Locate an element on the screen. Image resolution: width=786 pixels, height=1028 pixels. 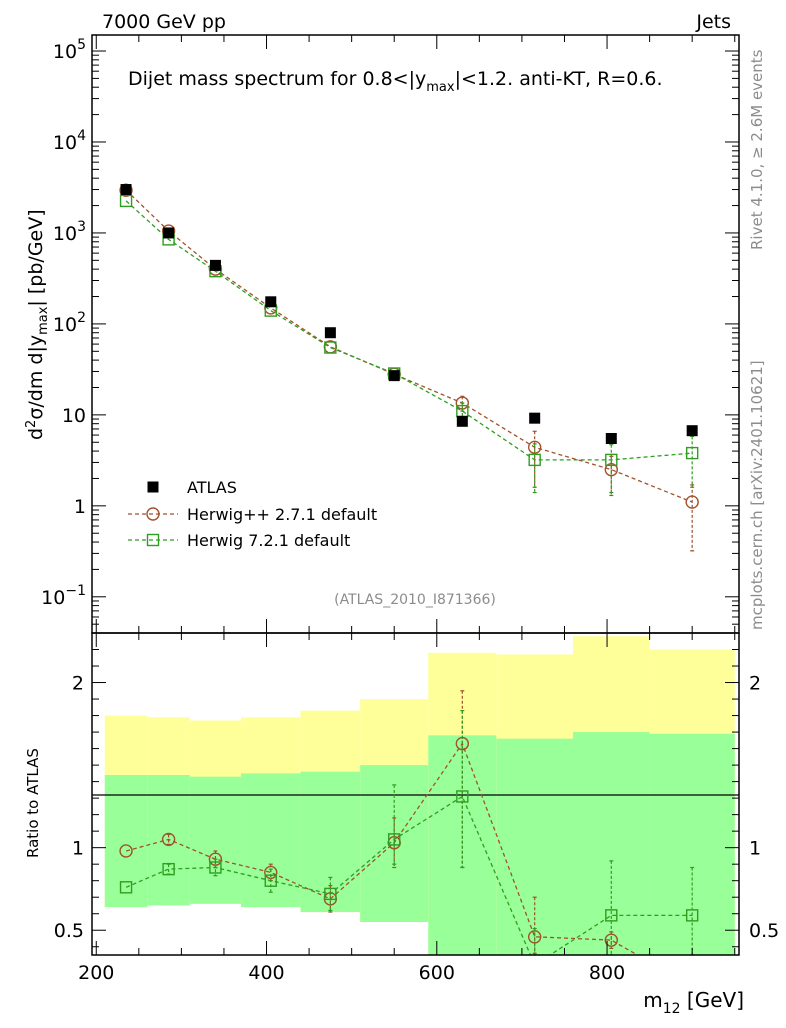
y-tick-label: 10⁵ is located at coordinates (69, 50).